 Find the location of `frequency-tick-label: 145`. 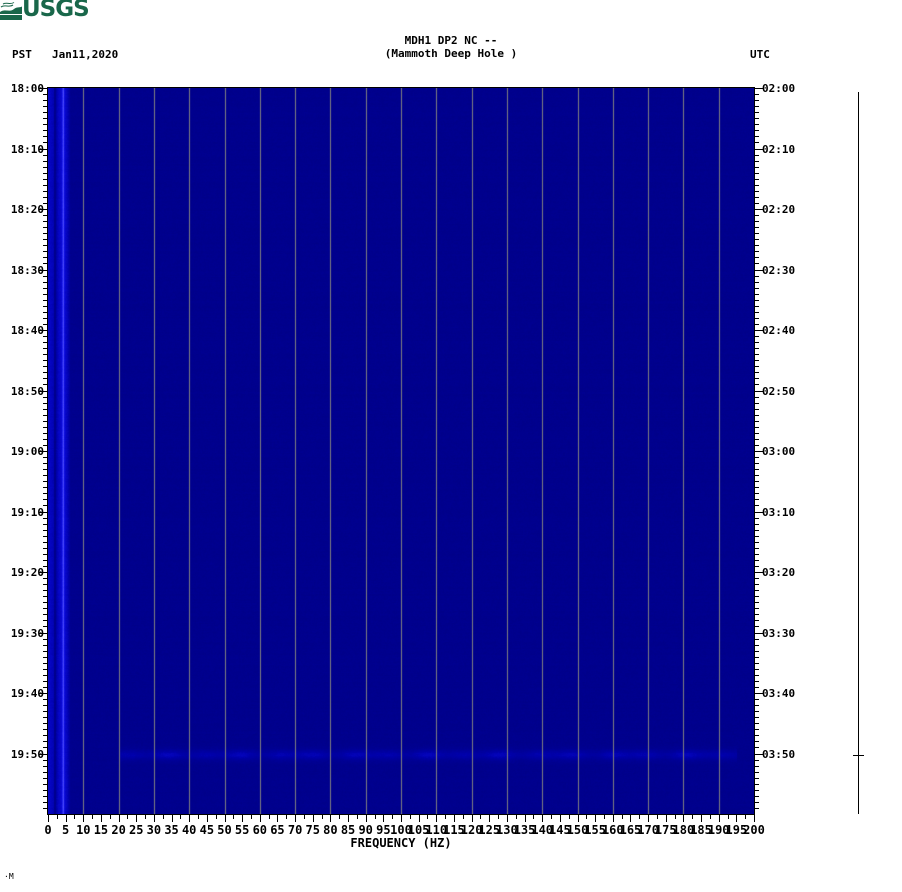

frequency-tick-label: 145 is located at coordinates (560, 830).